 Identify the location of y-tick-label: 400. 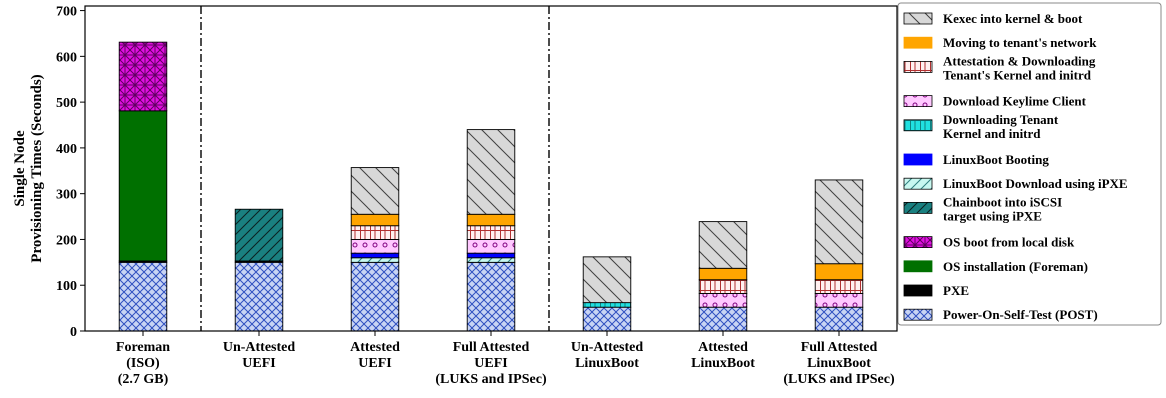
(66, 149).